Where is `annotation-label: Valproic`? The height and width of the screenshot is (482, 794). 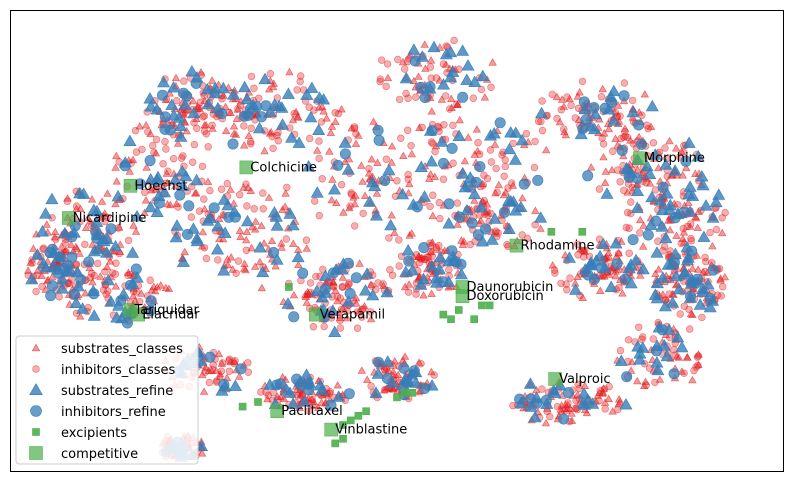 annotation-label: Valproic is located at coordinates (585, 379).